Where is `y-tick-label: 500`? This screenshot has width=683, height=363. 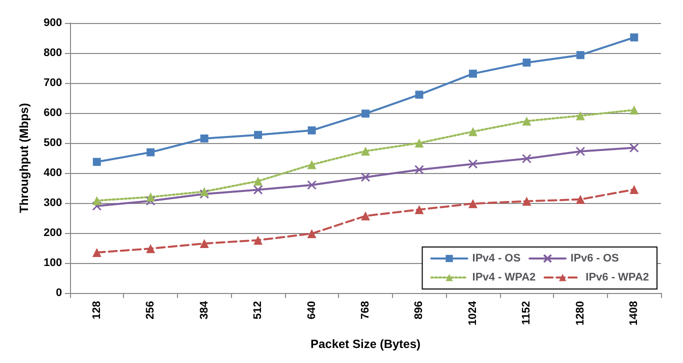 y-tick-label: 500 is located at coordinates (53, 143).